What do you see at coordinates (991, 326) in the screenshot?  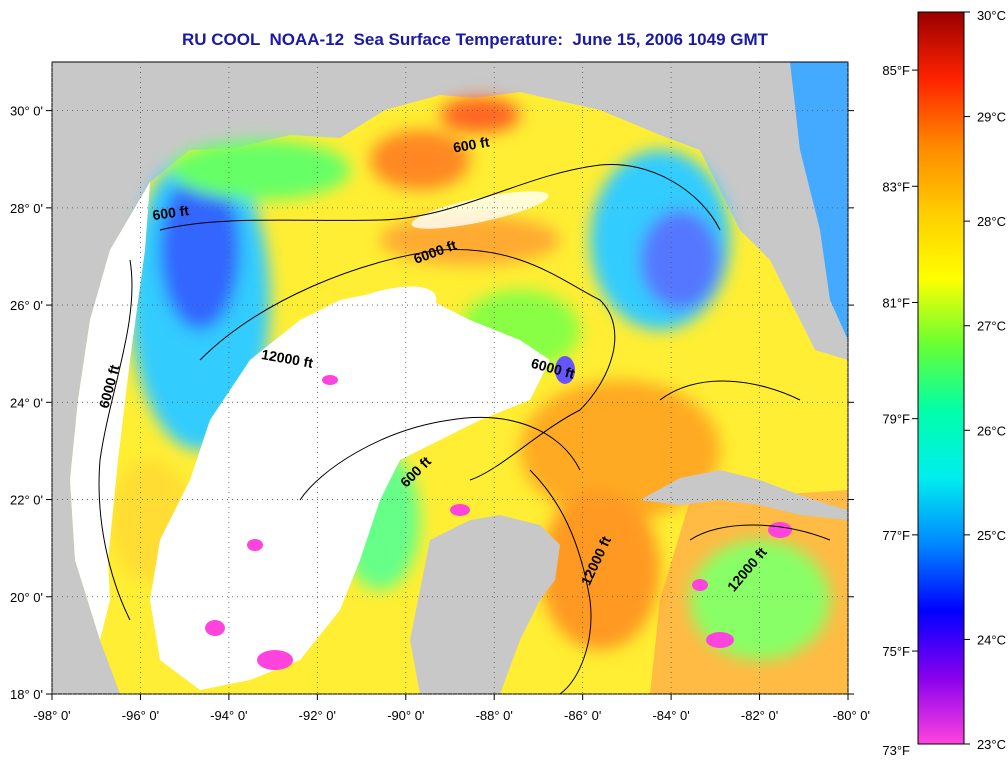 I see `colorbar-c-label: 27°C` at bounding box center [991, 326].